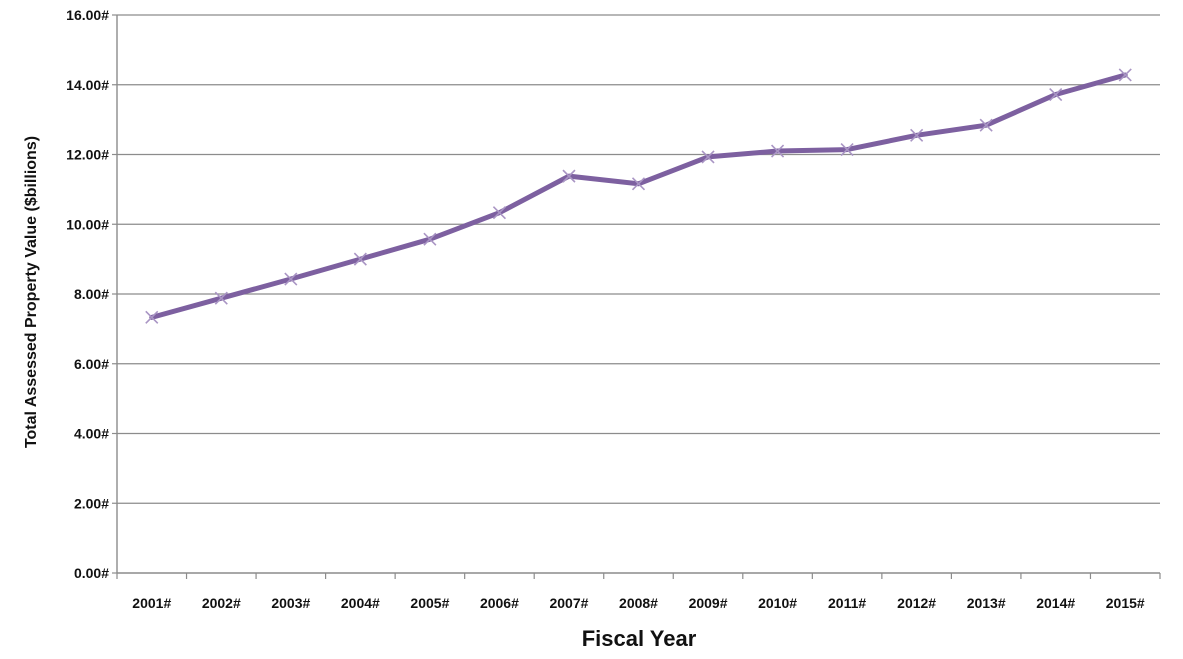 The height and width of the screenshot is (659, 1183). Describe the element at coordinates (708, 603) in the screenshot. I see `x-tick-label: 2009#` at that location.